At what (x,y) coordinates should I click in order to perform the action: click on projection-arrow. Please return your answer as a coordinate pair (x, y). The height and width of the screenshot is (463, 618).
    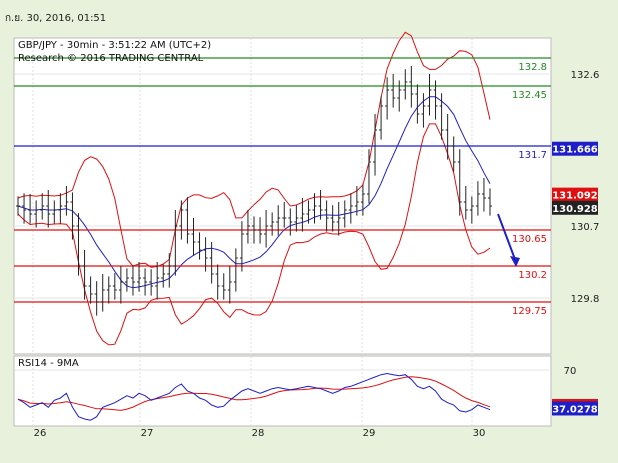
    Looking at the image, I should click on (507, 238).